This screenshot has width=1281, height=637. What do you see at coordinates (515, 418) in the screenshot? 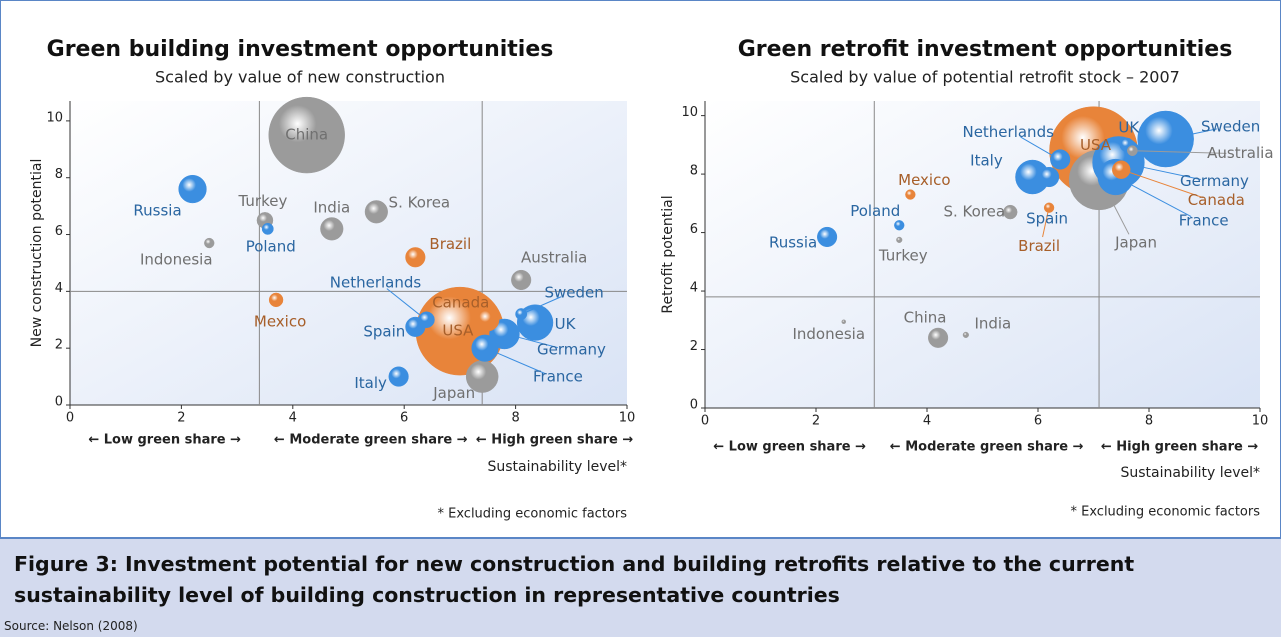
I see `x-tick-label: 8` at bounding box center [515, 418].